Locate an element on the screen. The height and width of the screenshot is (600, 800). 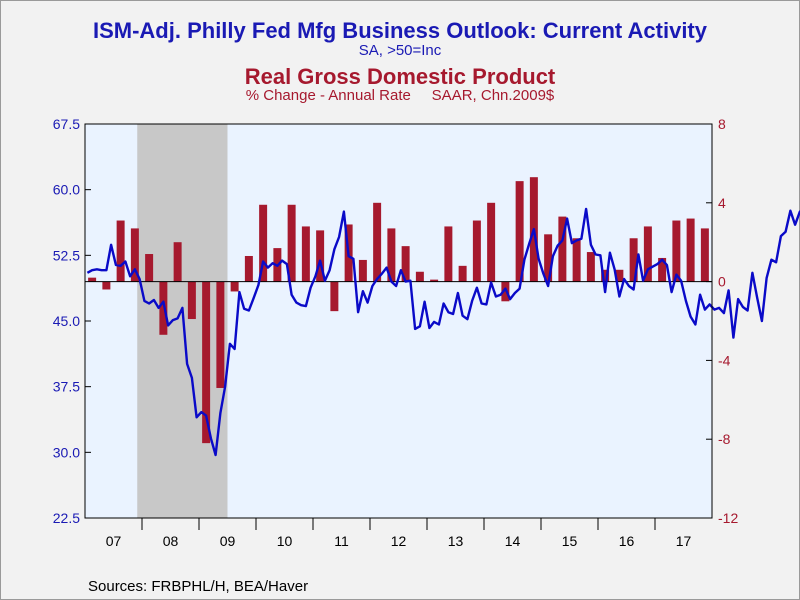
chart-subtitle: SA, >50=Inc is located at coordinates (400, 50).